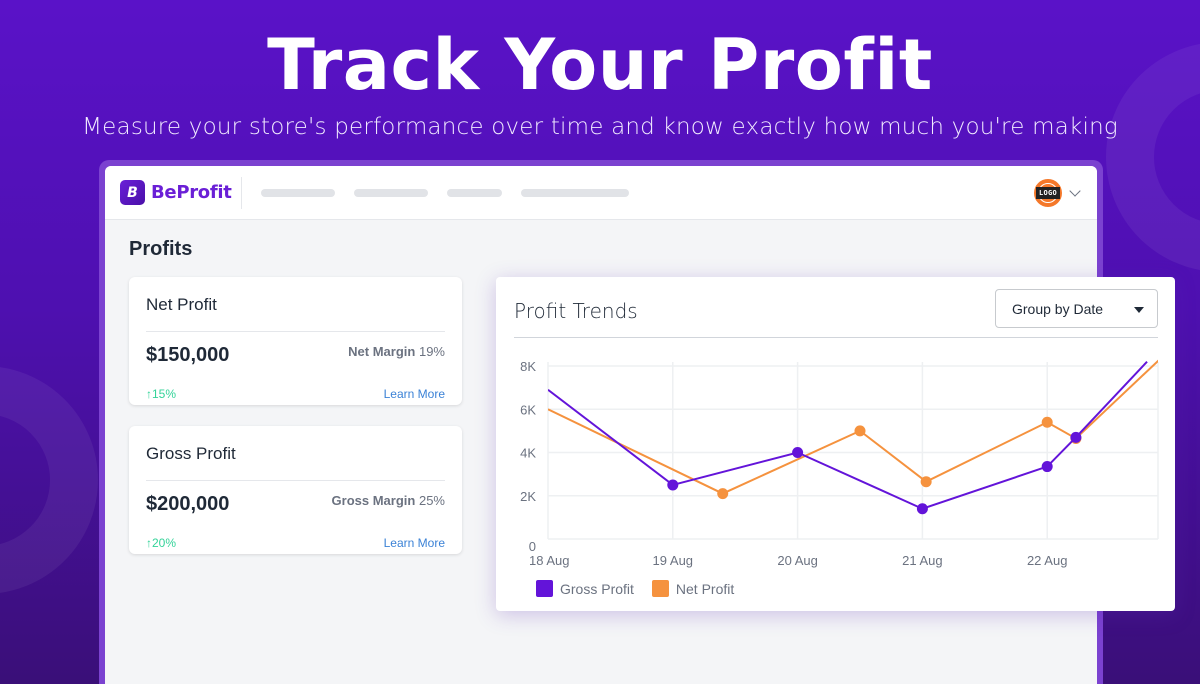 The image size is (1200, 684). Describe the element at coordinates (1139, 310) in the screenshot. I see `caret-down-icon` at that location.